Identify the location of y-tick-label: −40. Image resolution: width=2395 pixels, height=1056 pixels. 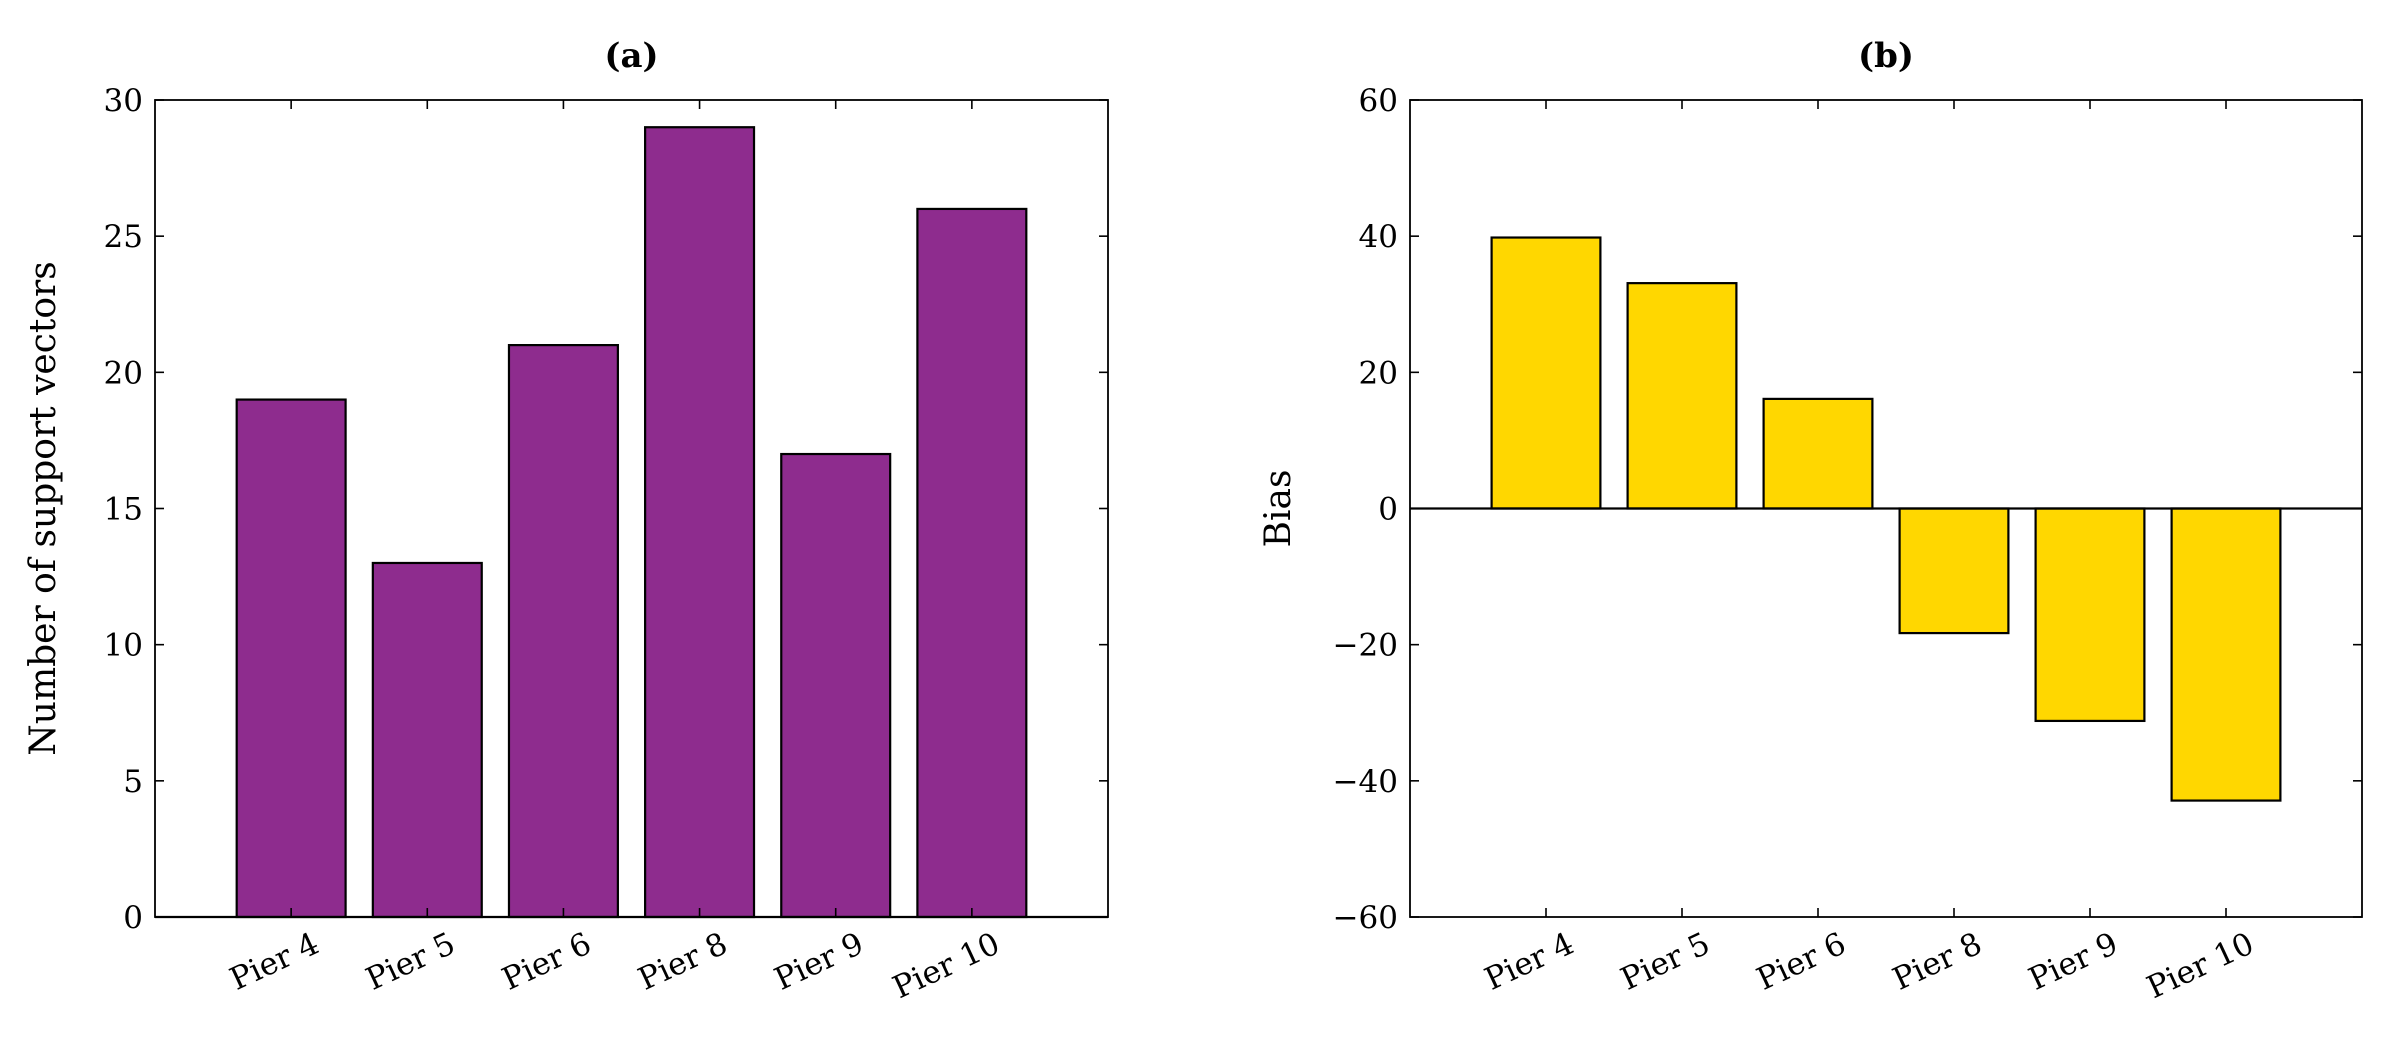
(1365, 782).